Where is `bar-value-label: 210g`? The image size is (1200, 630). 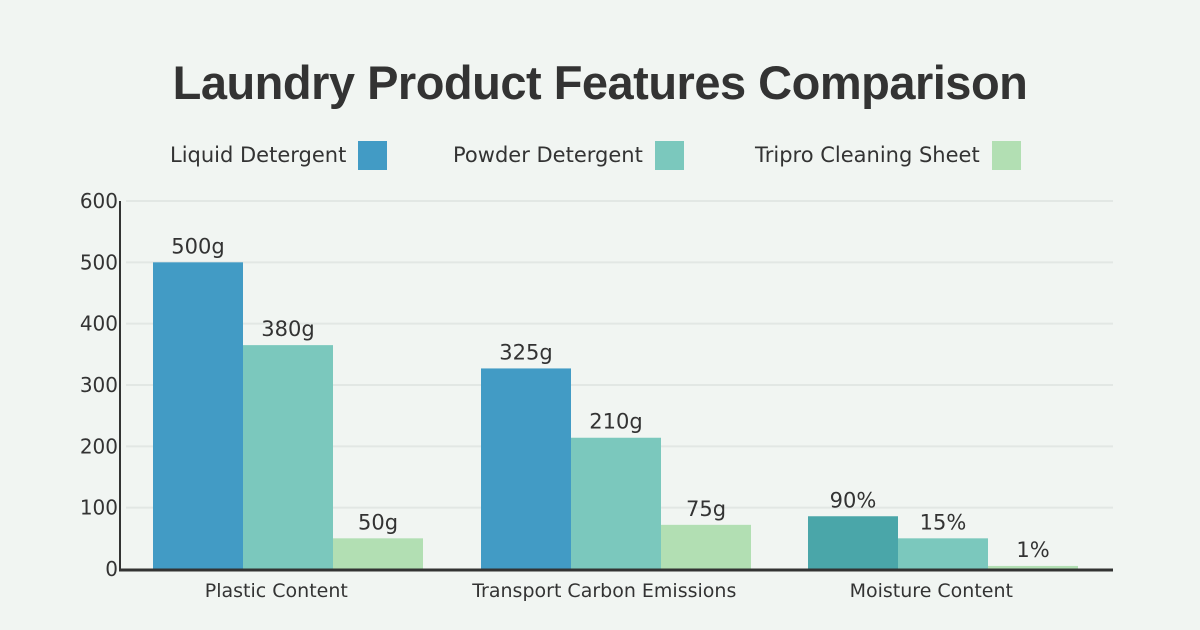 bar-value-label: 210g is located at coordinates (615, 422).